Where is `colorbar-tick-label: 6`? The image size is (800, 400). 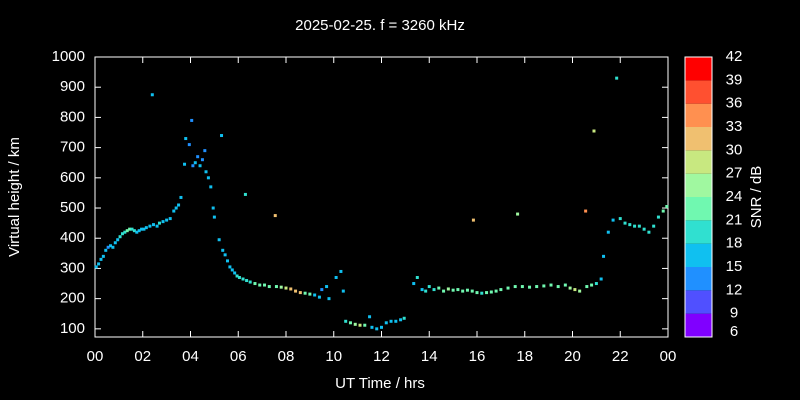 colorbar-tick-label: 6 is located at coordinates (734, 331).